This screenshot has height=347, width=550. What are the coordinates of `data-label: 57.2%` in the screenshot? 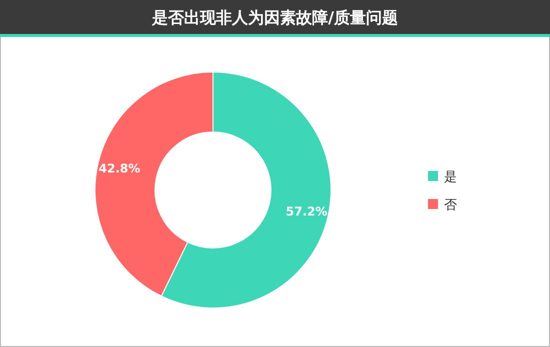 It's located at (307, 211).